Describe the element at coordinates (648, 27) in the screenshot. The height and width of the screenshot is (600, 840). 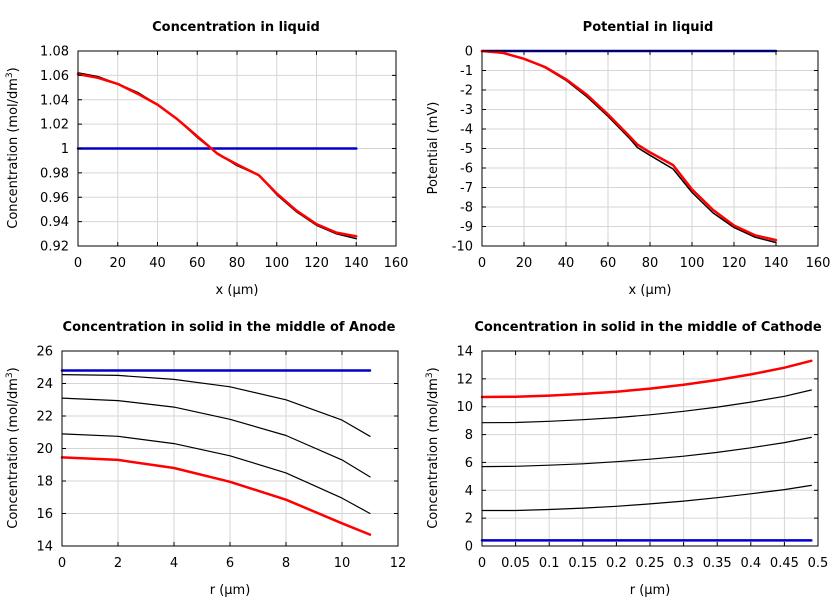
I see `chart-title: Potential in liquid` at that location.